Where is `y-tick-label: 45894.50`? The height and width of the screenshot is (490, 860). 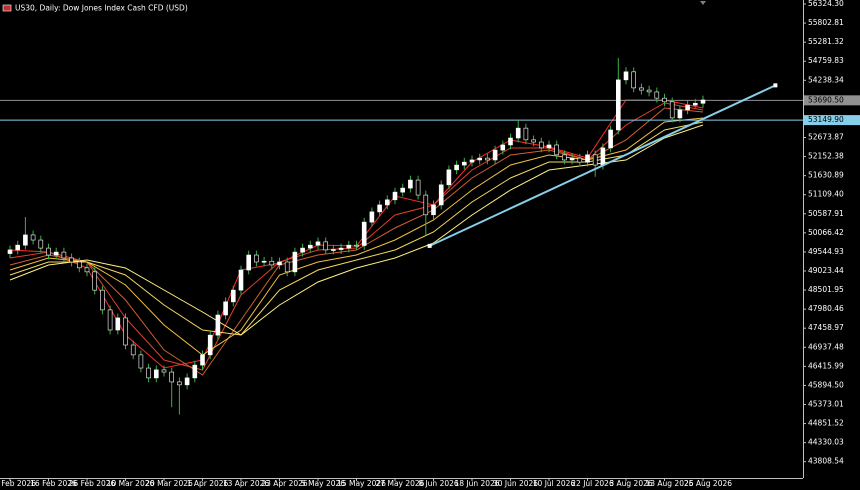
y-tick-label: 45894.50 is located at coordinates (826, 384).